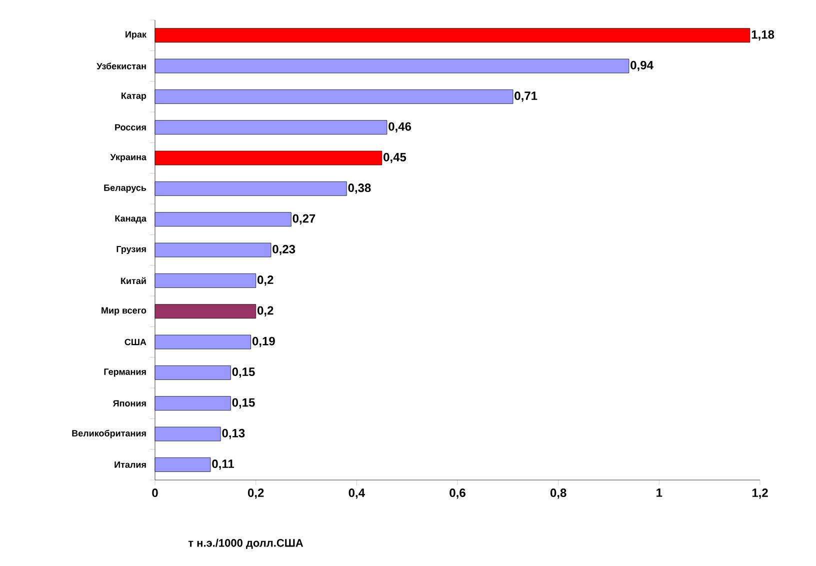  I want to click on y-tick-label: США, so click(135, 342).